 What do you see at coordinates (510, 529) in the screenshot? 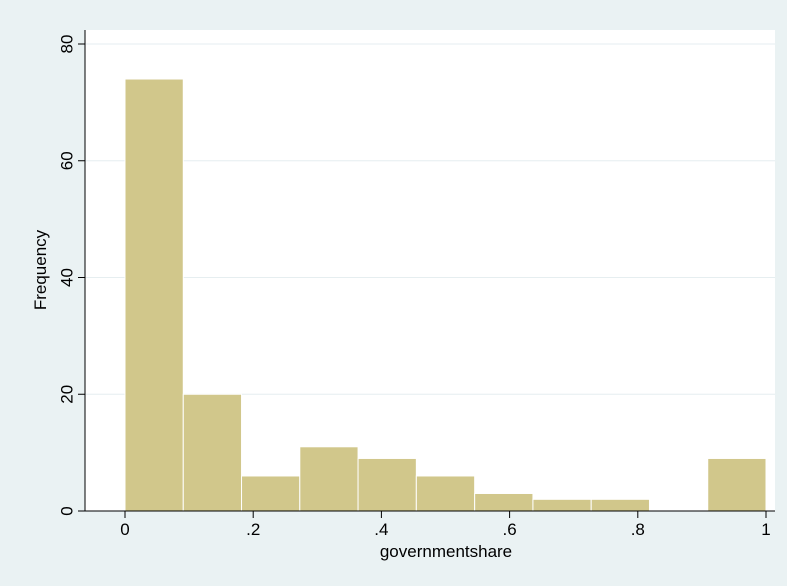
I see `x-tick-label-.6: .6` at bounding box center [510, 529].